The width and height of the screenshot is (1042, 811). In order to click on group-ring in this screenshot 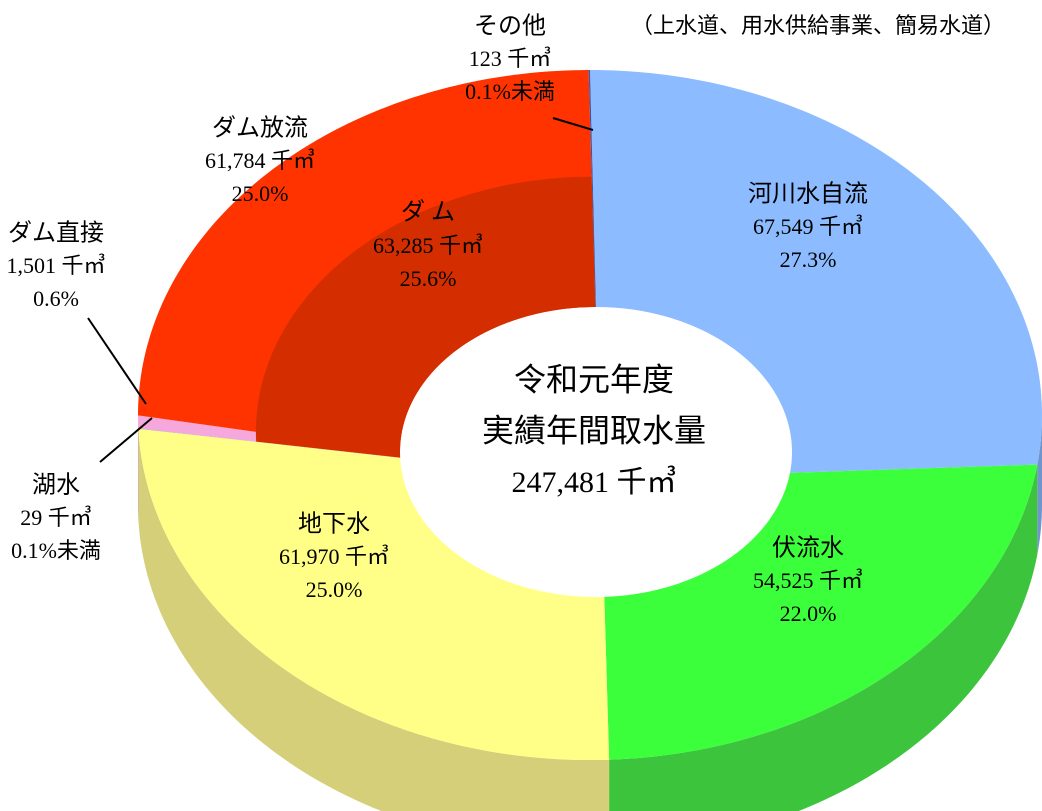, I will do `click(425, 317)`.